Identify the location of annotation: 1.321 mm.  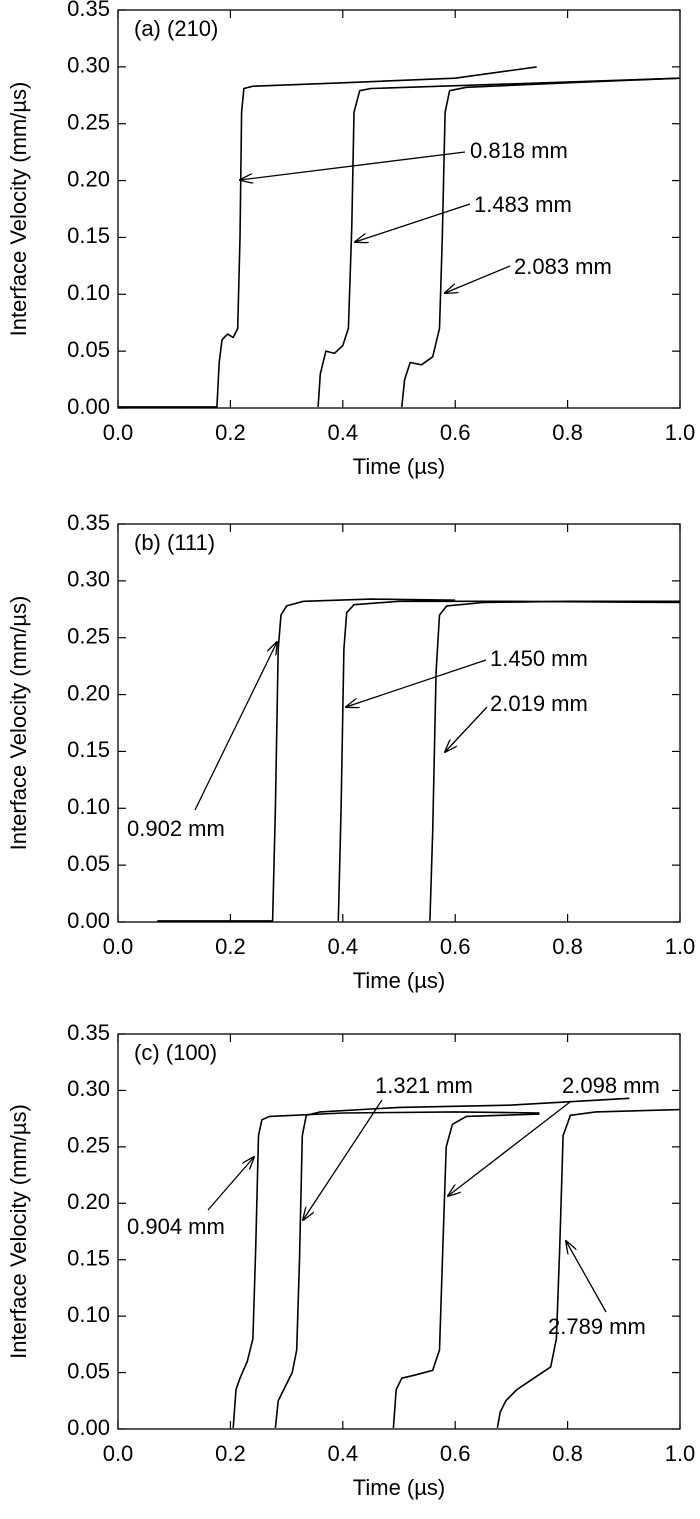
(424, 1085).